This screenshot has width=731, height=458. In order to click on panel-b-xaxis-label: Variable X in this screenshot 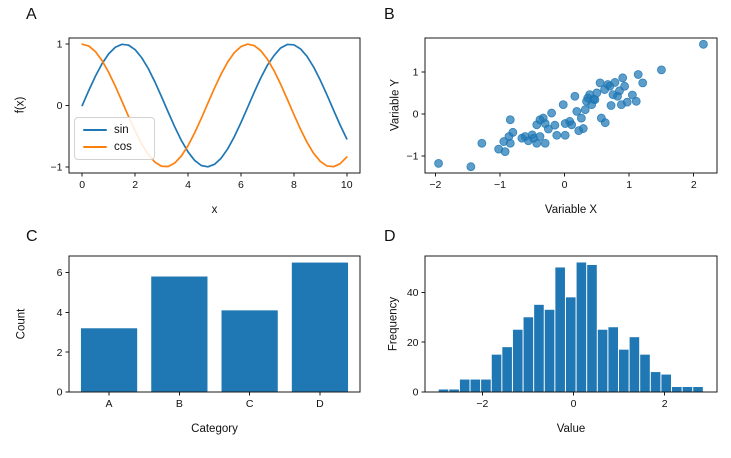, I will do `click(571, 210)`.